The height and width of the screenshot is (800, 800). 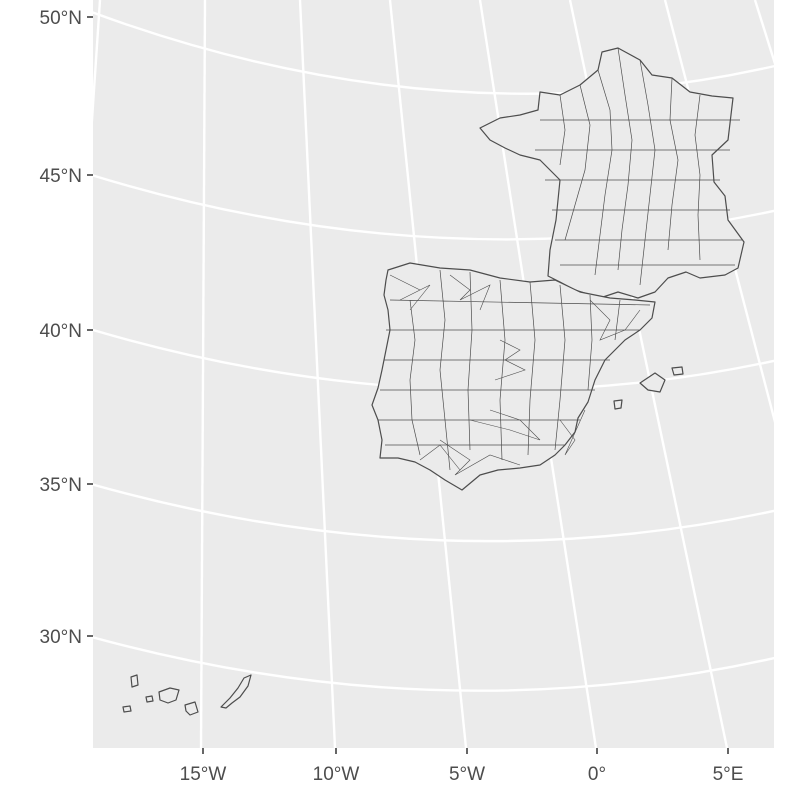 I want to click on meridian-10w, so click(x=317, y=374).